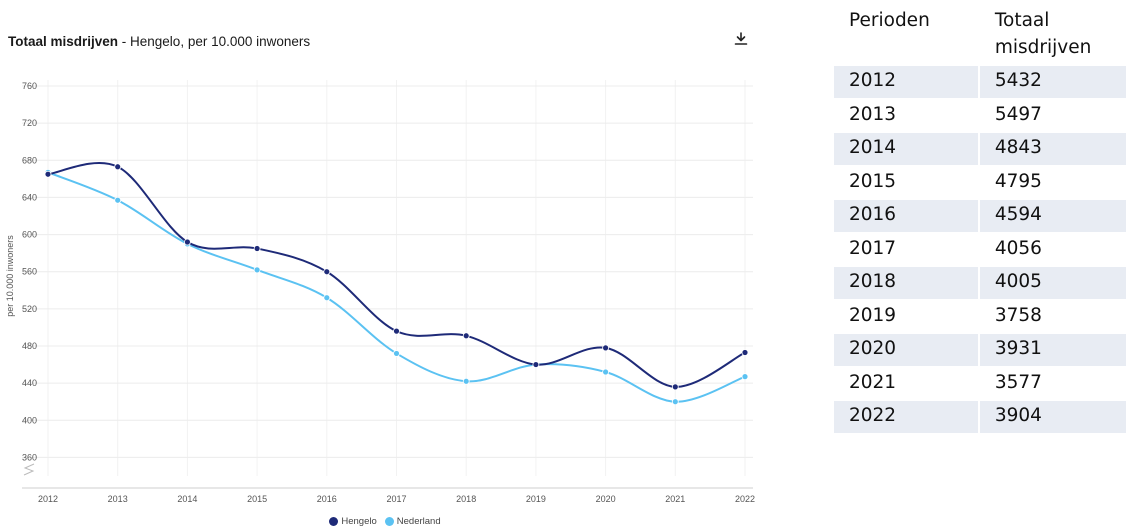  What do you see at coordinates (48, 499) in the screenshot?
I see `x-tick-label: 2012` at bounding box center [48, 499].